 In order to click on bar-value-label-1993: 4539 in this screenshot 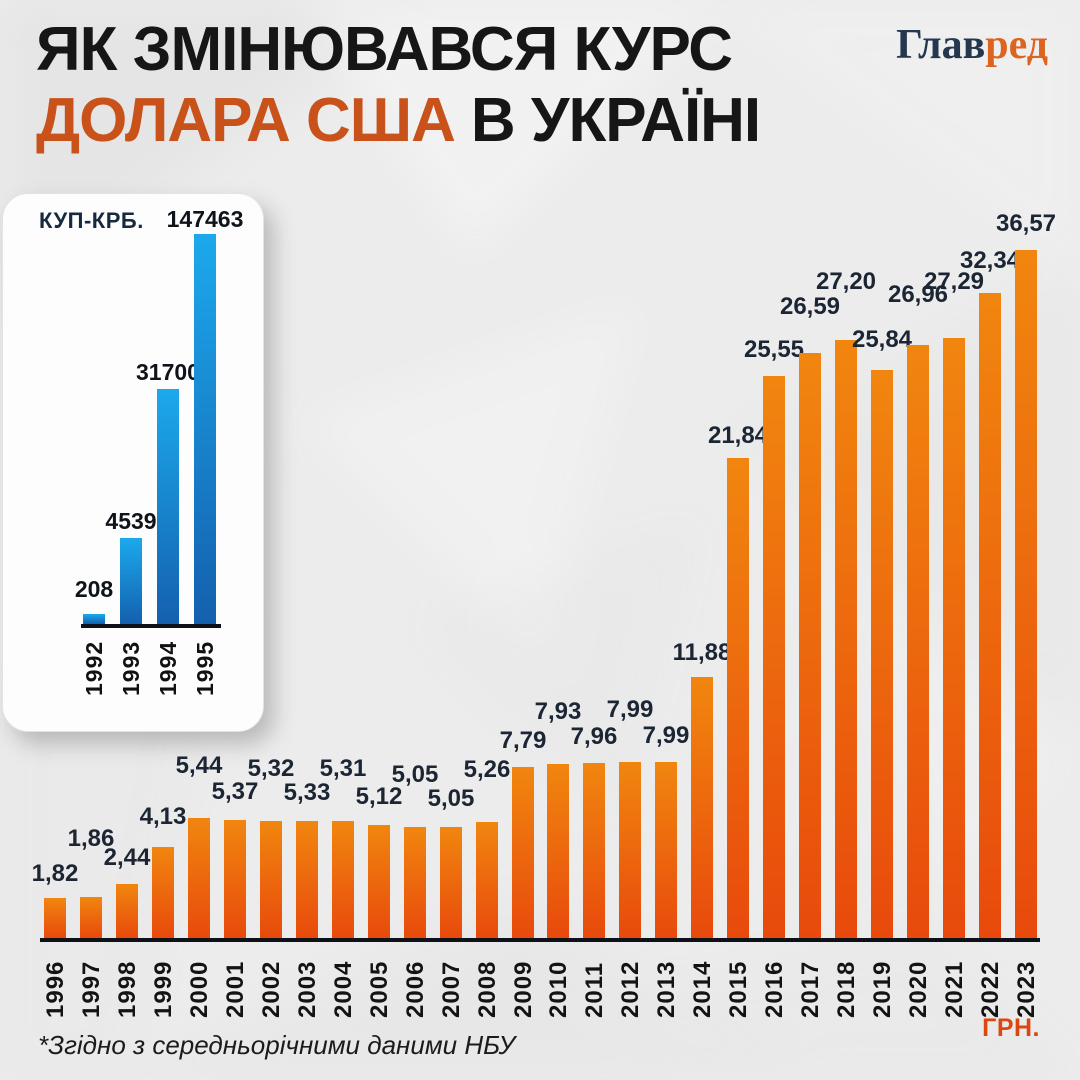, I will do `click(131, 521)`.